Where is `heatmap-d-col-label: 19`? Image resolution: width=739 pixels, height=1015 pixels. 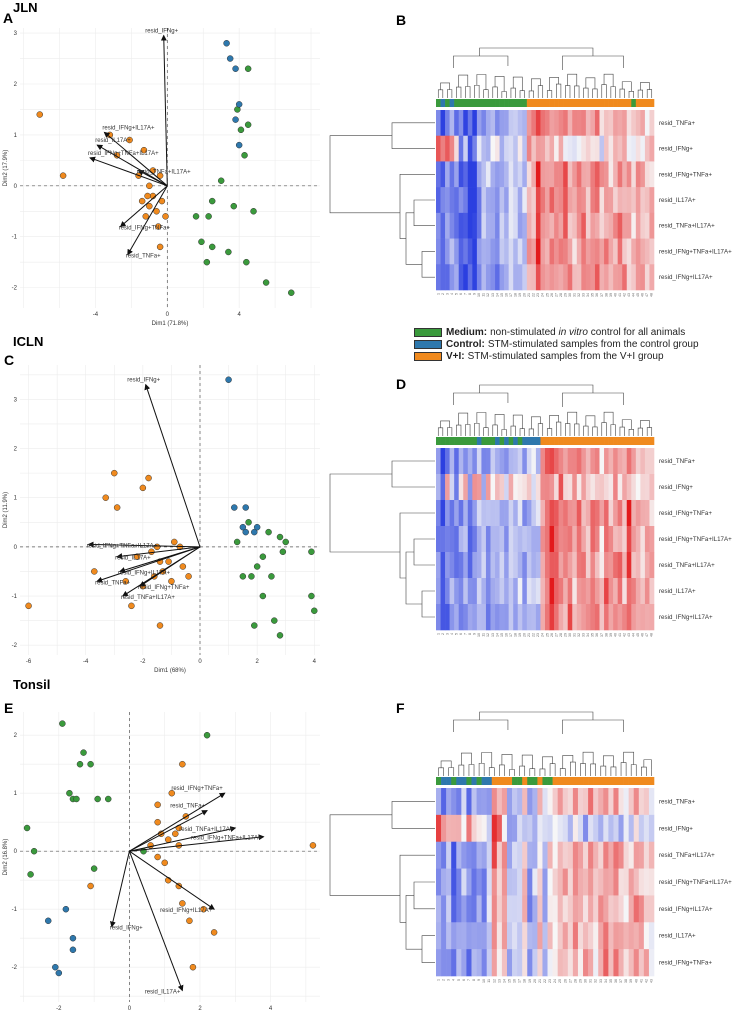 heatmap-d-col-label: 19 is located at coordinates (520, 635).